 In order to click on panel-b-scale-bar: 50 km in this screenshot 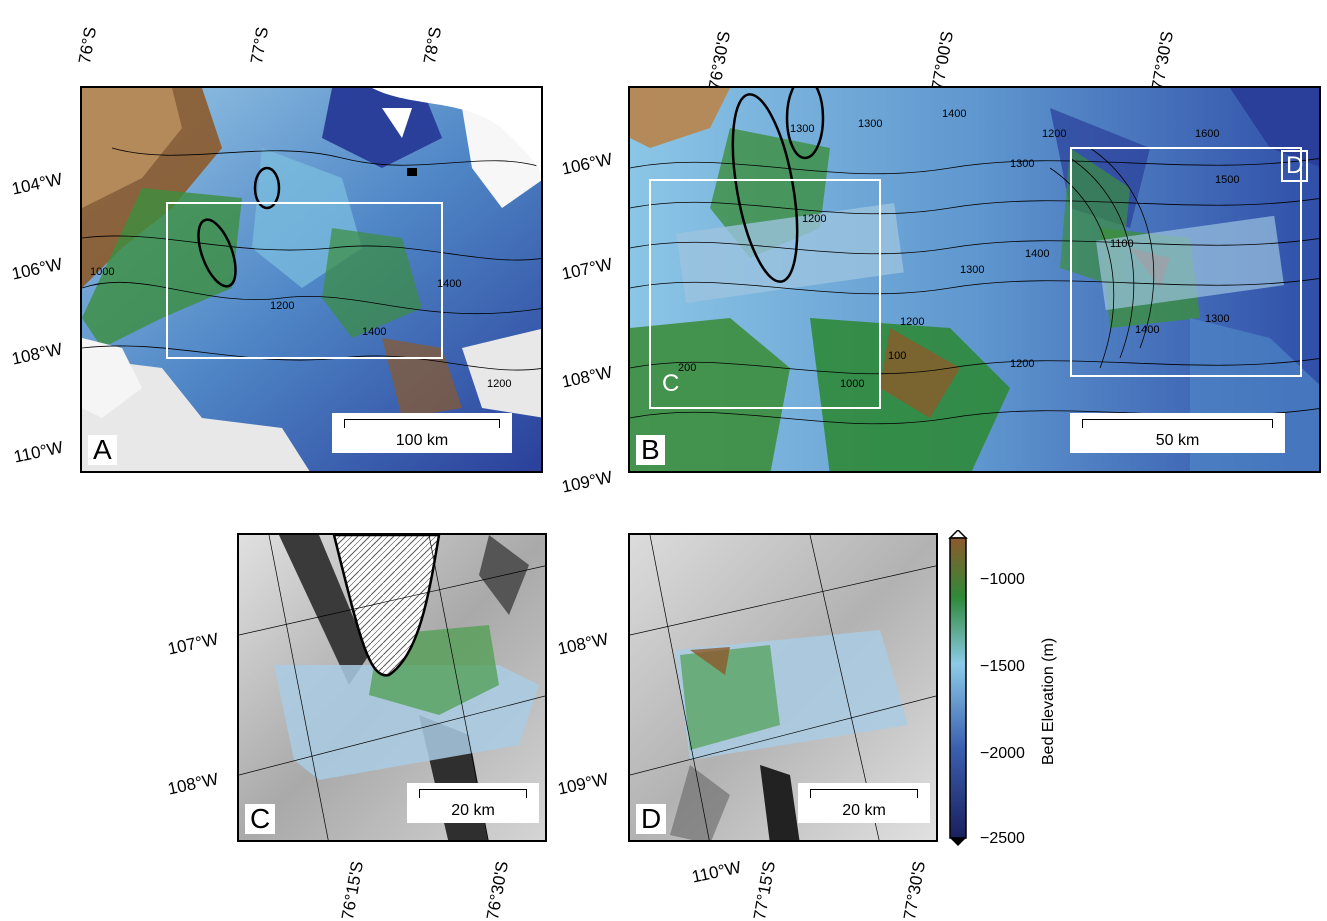, I will do `click(1177, 433)`.